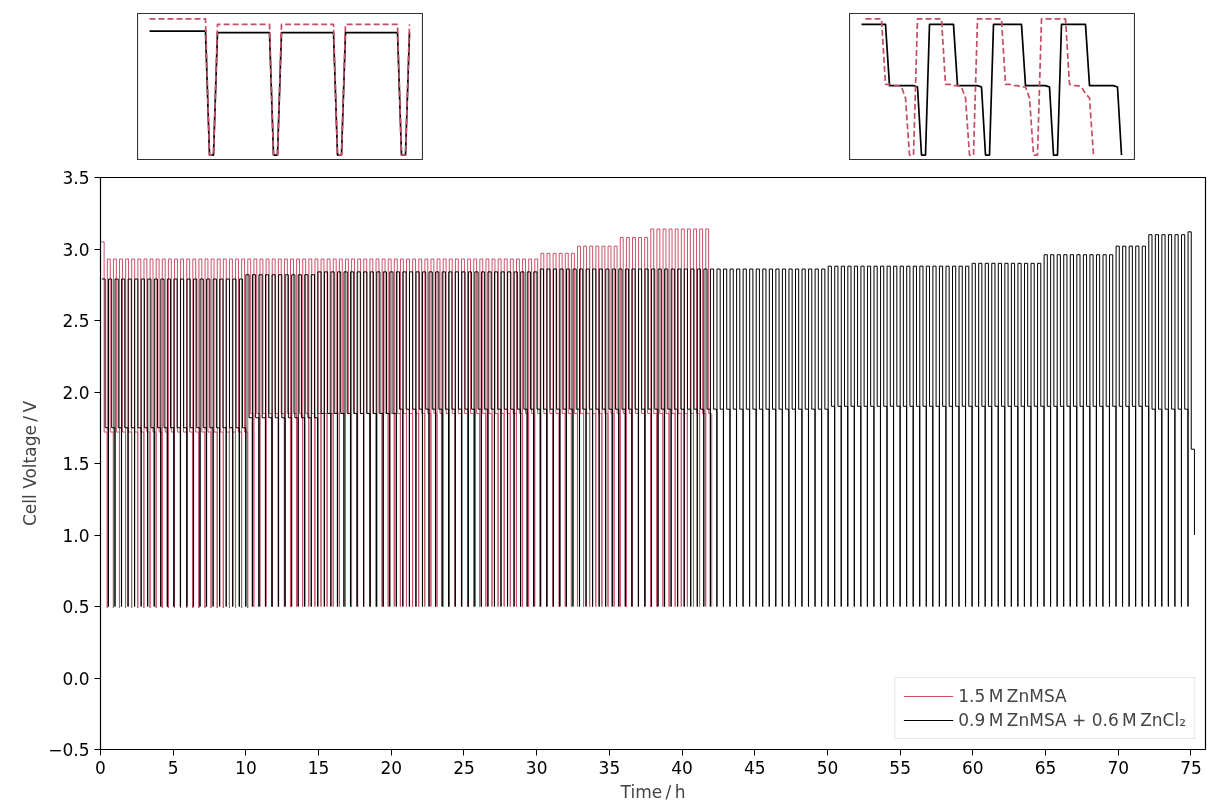  I want to click on x-tick-label: 20, so click(391, 767).